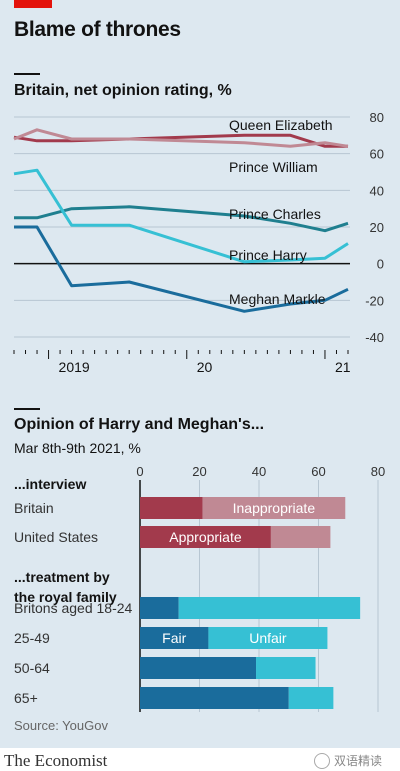  Describe the element at coordinates (33, 4) in the screenshot. I see `brand-red-tab` at that location.